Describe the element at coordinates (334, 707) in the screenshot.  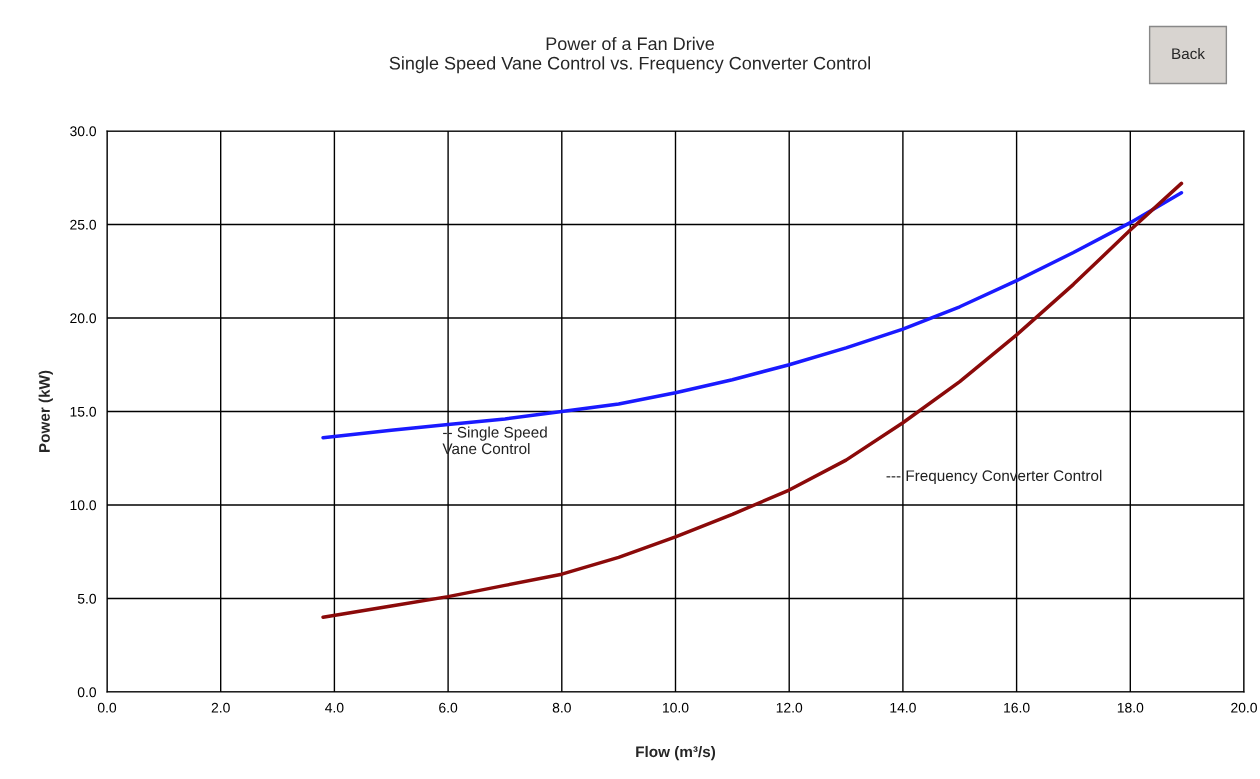
I see `x-tick-label: 4.0` at that location.